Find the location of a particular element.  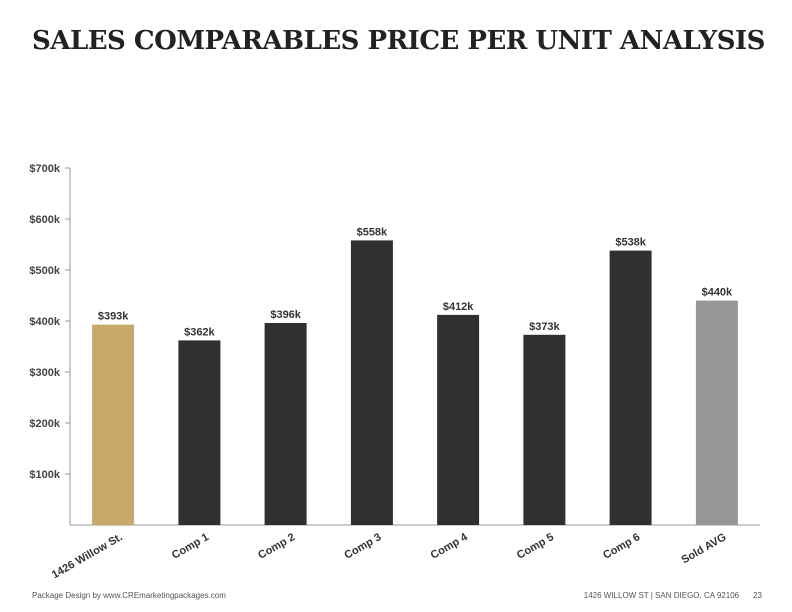

data-label: $362k is located at coordinates (199, 332).